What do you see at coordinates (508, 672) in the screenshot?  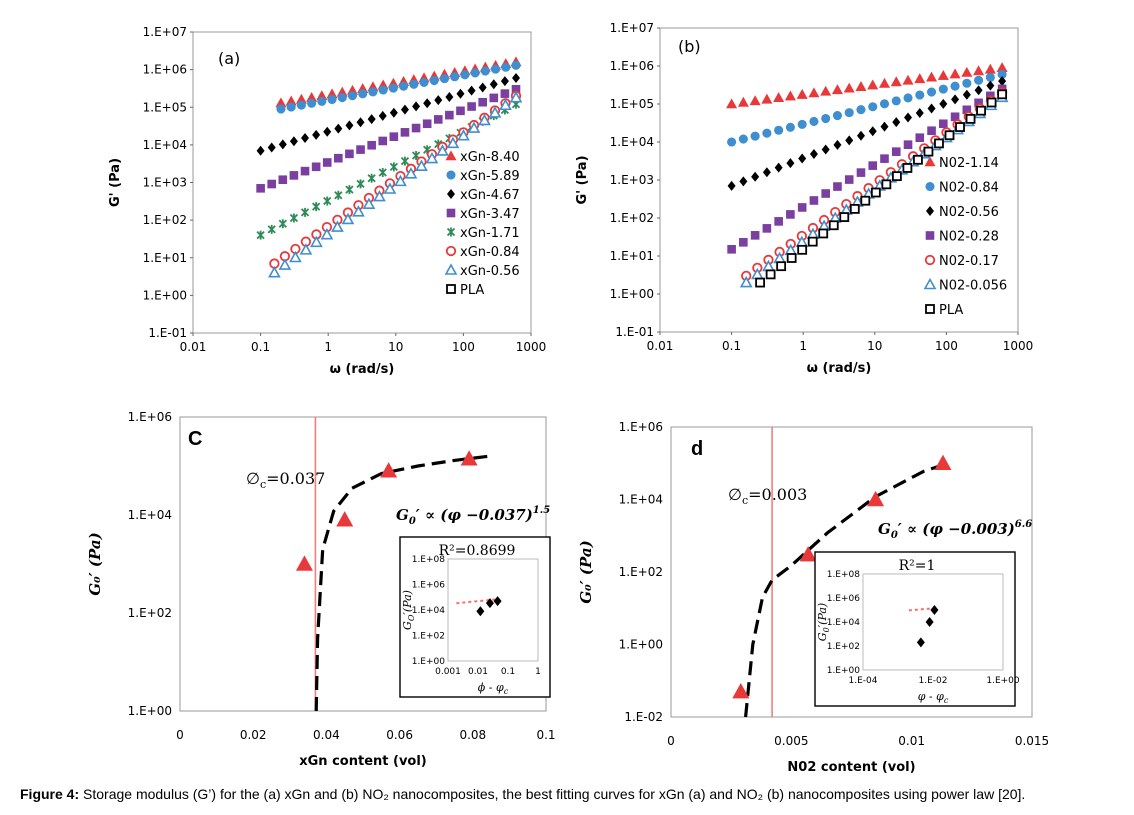 I see `inset-x-tick-label: 0.1` at bounding box center [508, 672].